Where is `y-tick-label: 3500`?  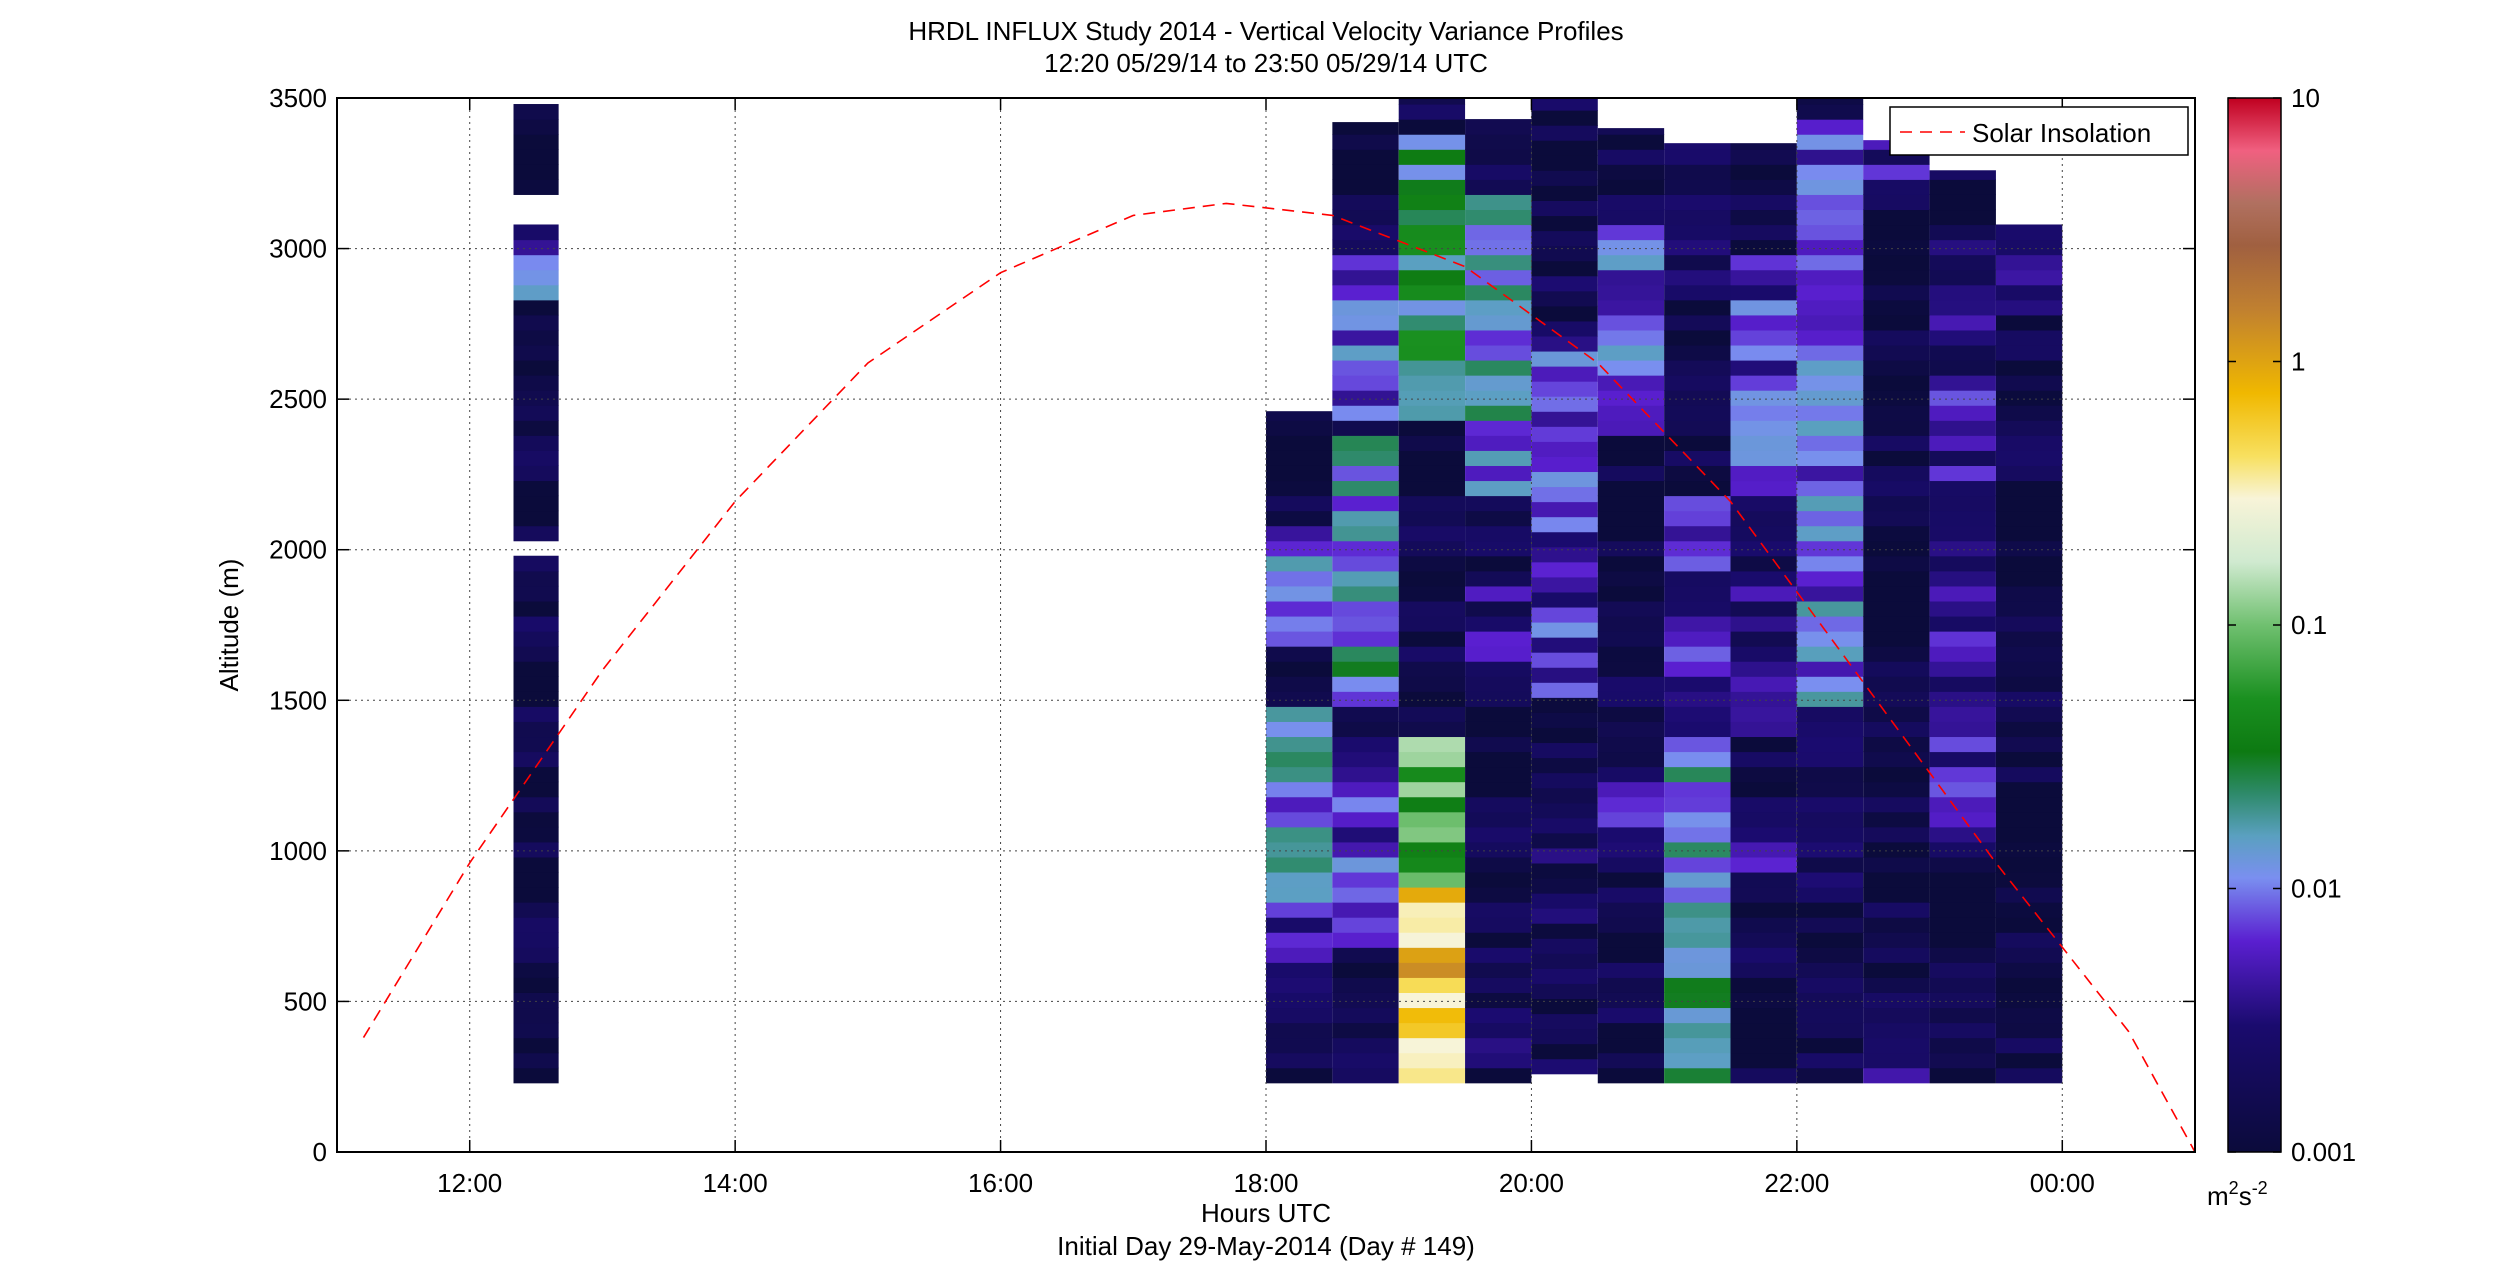 y-tick-label: 3500 is located at coordinates (298, 98).